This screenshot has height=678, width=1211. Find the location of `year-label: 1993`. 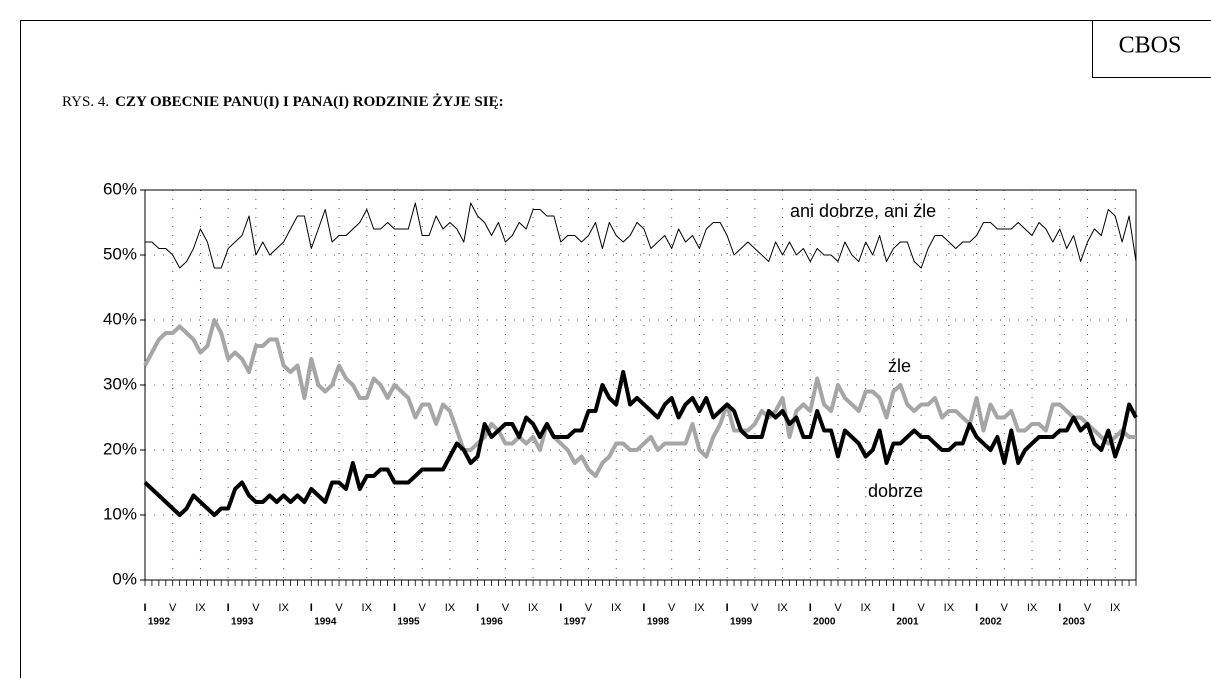

year-label: 1993 is located at coordinates (242, 622).